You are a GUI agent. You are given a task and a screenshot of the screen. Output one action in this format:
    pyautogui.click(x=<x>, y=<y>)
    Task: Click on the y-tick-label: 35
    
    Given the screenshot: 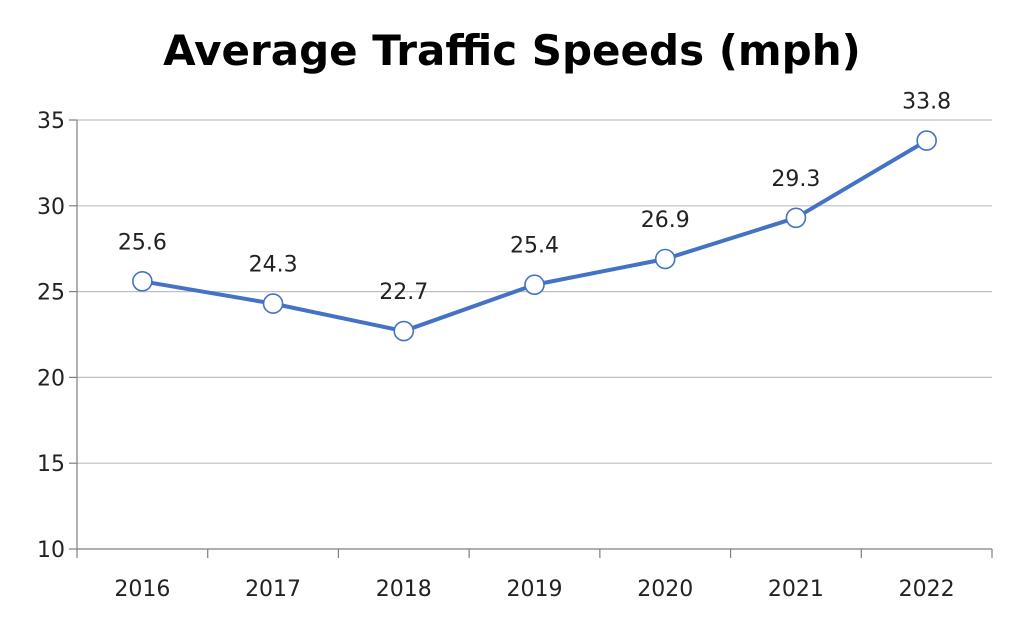 What is the action you would take?
    pyautogui.click(x=51, y=121)
    